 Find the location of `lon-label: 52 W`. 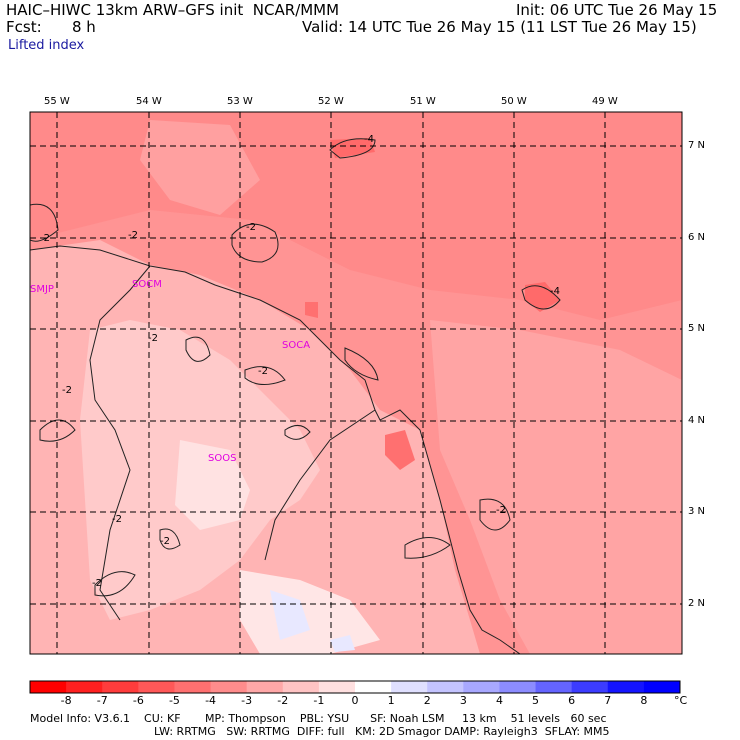

lon-label: 52 W is located at coordinates (331, 101).